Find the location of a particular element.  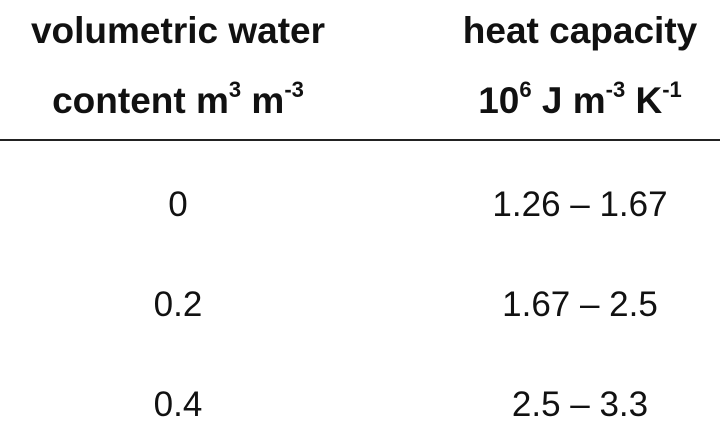

header-text: J m is located at coordinates (568, 100).